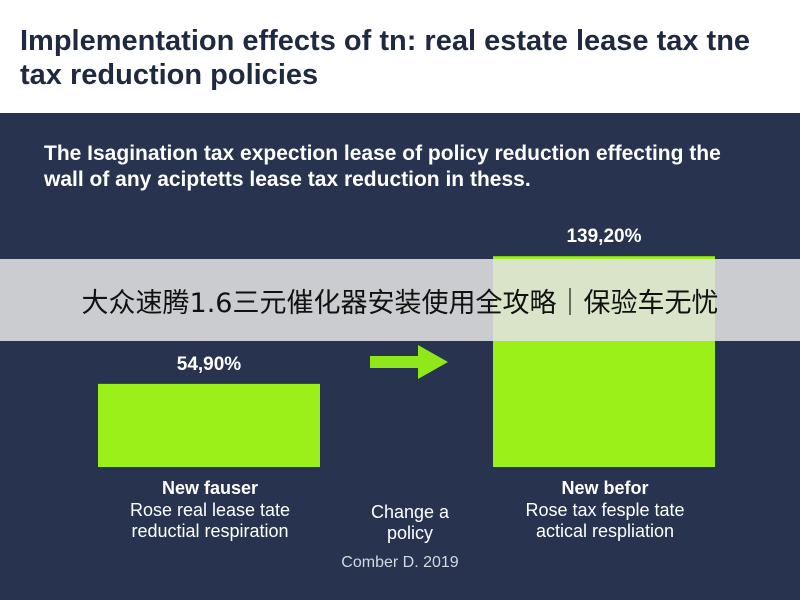 The image size is (800, 600). I want to click on change-policy-label: Change a policy, so click(410, 522).